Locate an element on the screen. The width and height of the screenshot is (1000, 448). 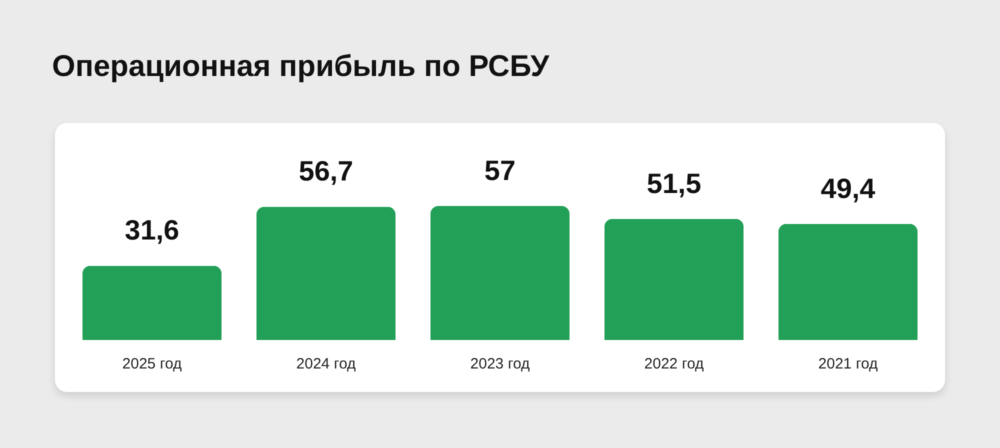
data-label: 56,7 is located at coordinates (326, 171).